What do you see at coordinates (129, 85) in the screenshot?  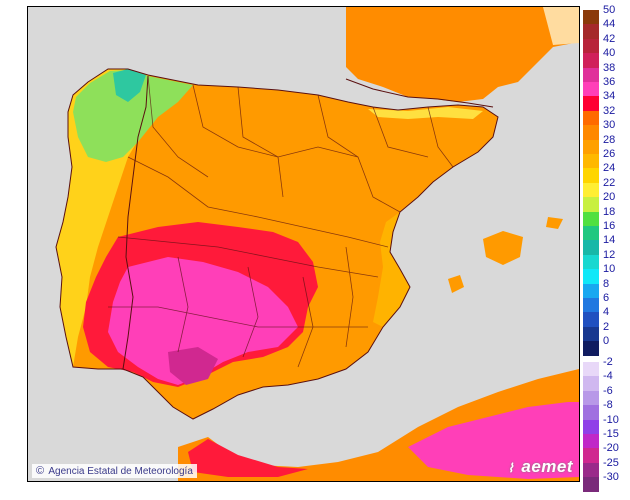 I see `cantabrian-teal` at bounding box center [129, 85].